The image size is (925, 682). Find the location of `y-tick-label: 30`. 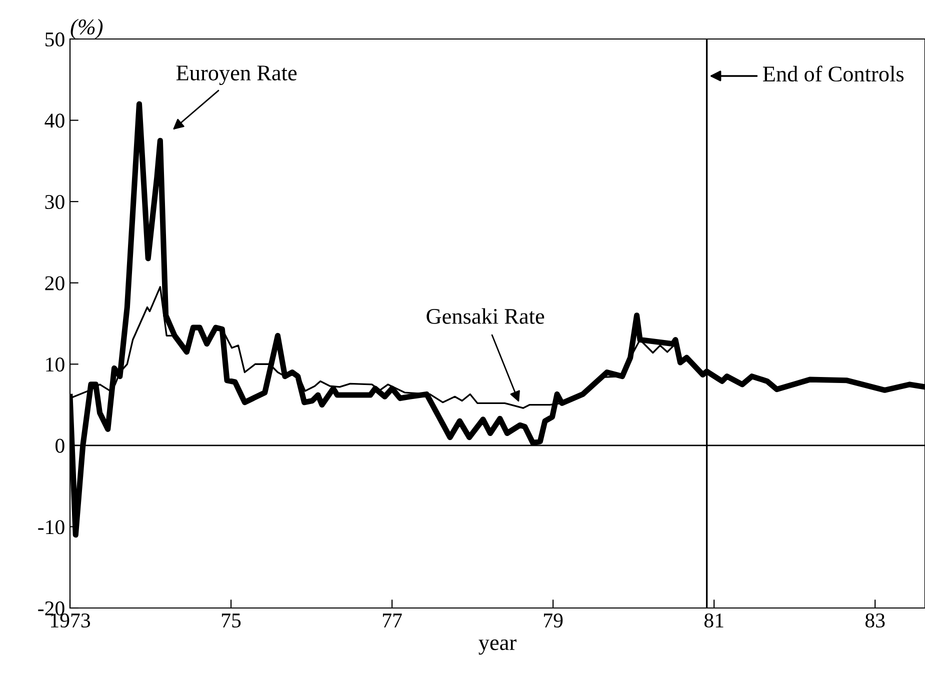

y-tick-label: 30 is located at coordinates (54, 202).